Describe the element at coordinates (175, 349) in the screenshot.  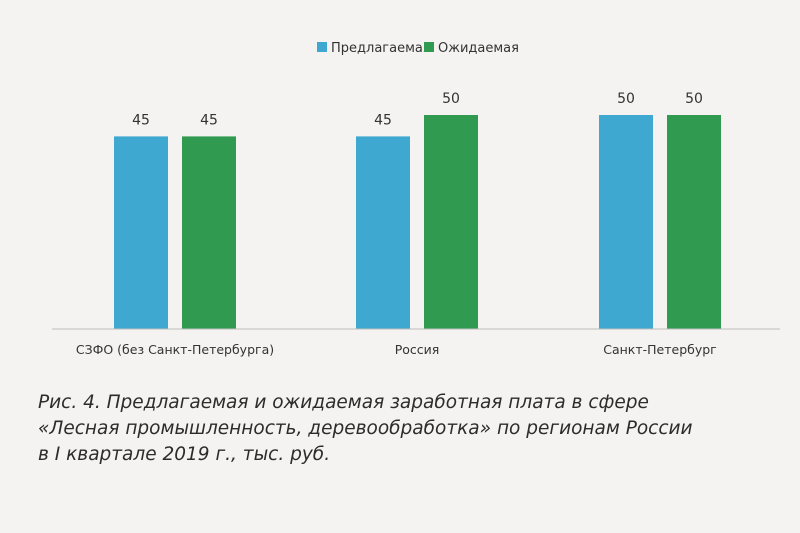
I see `category-label-0: СЗФО (без Санкт-Петербурга)` at that location.